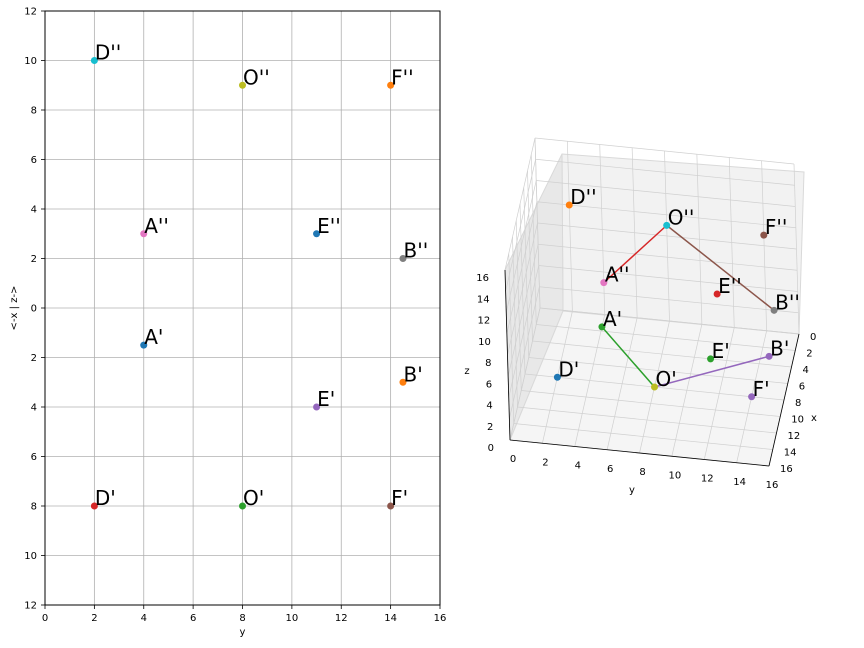  What do you see at coordinates (256, 77) in the screenshot?
I see `point-label: O''` at bounding box center [256, 77].